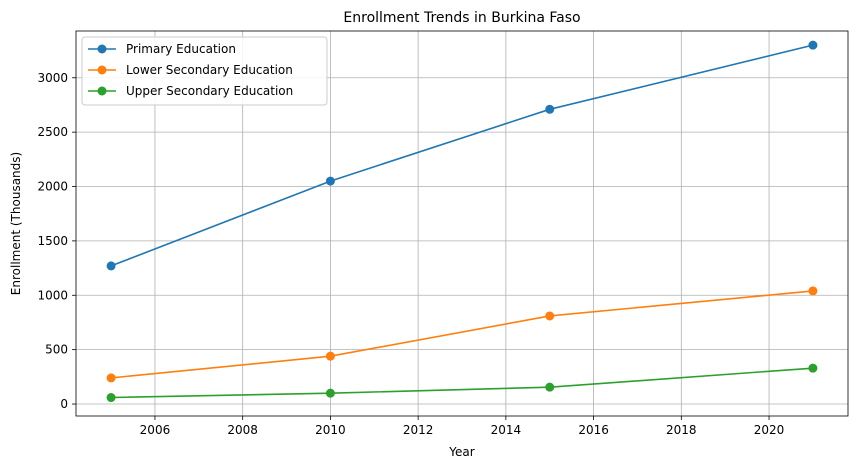 Image resolution: width=859 pixels, height=468 pixels. I want to click on x-tick-label: 2012, so click(418, 430).